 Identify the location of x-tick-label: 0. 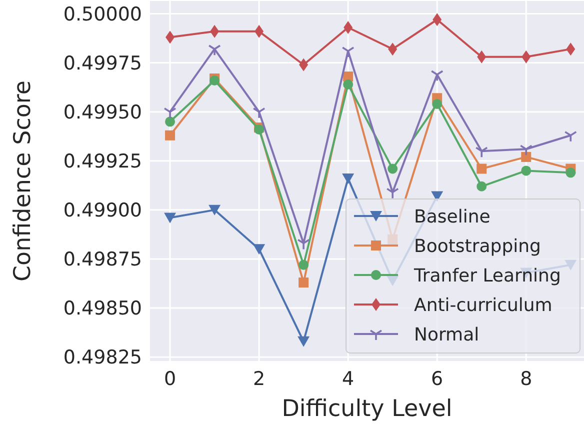
(170, 379).